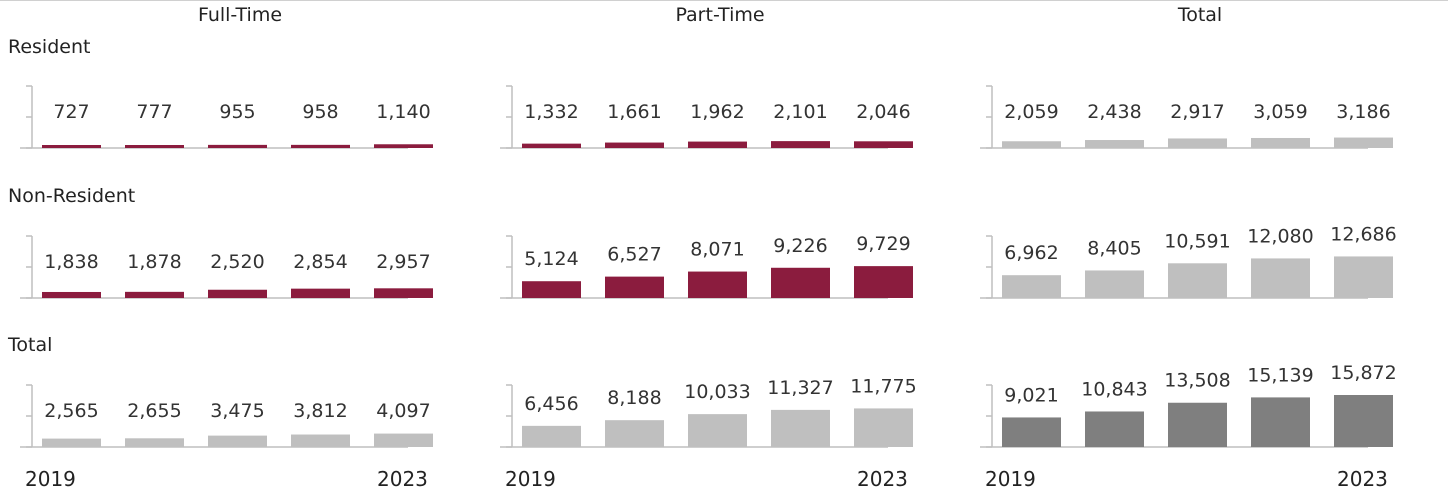 The image size is (1448, 499). What do you see at coordinates (551, 259) in the screenshot?
I see `data-label-2019: 5,124` at bounding box center [551, 259].